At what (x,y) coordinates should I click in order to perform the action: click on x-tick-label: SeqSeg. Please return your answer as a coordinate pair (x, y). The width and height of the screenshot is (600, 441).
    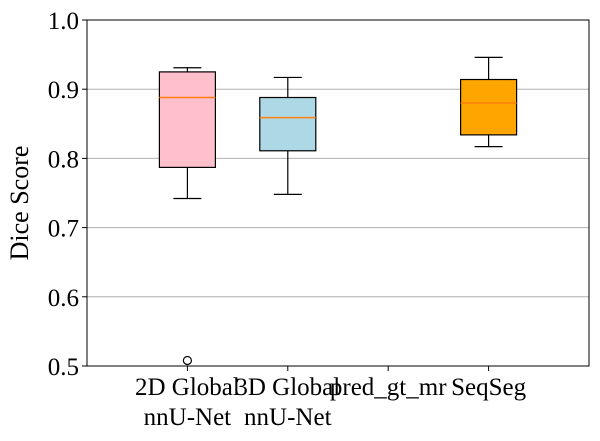
    Looking at the image, I should click on (489, 387).